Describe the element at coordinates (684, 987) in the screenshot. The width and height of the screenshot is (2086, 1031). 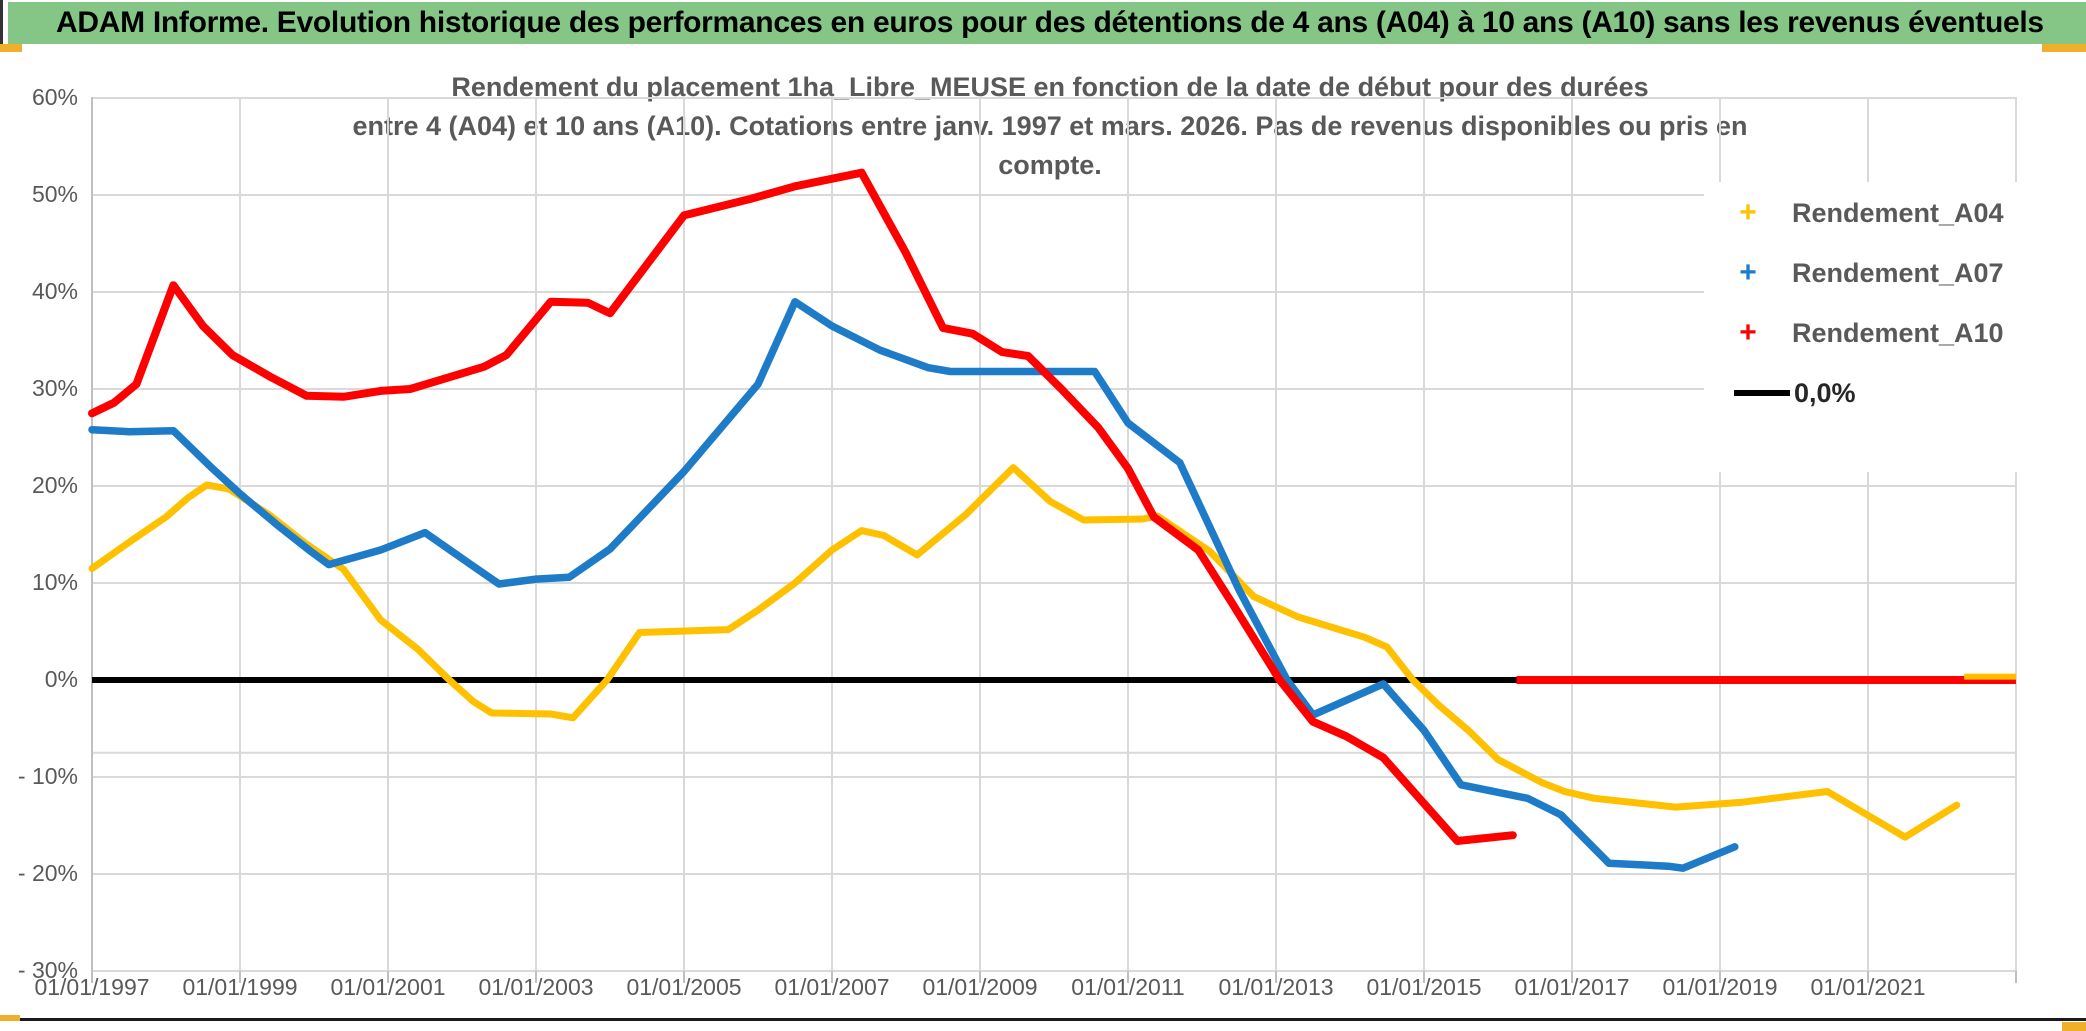
I see `x-axis-label-2005: 01/01/2005` at that location.